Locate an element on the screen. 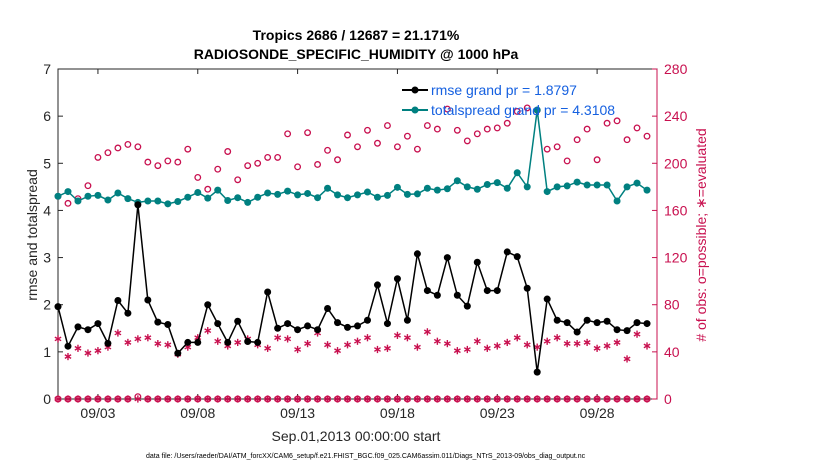 Image resolution: width=830 pixels, height=470 pixels. legend-totalspread-label: totalspread grand pr = 4.3108 is located at coordinates (523, 110).